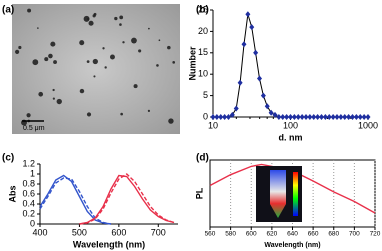 The height and width of the screenshot is (251, 382). Describe the element at coordinates (203, 31) in the screenshot. I see `y-tick-label: 20` at that location.